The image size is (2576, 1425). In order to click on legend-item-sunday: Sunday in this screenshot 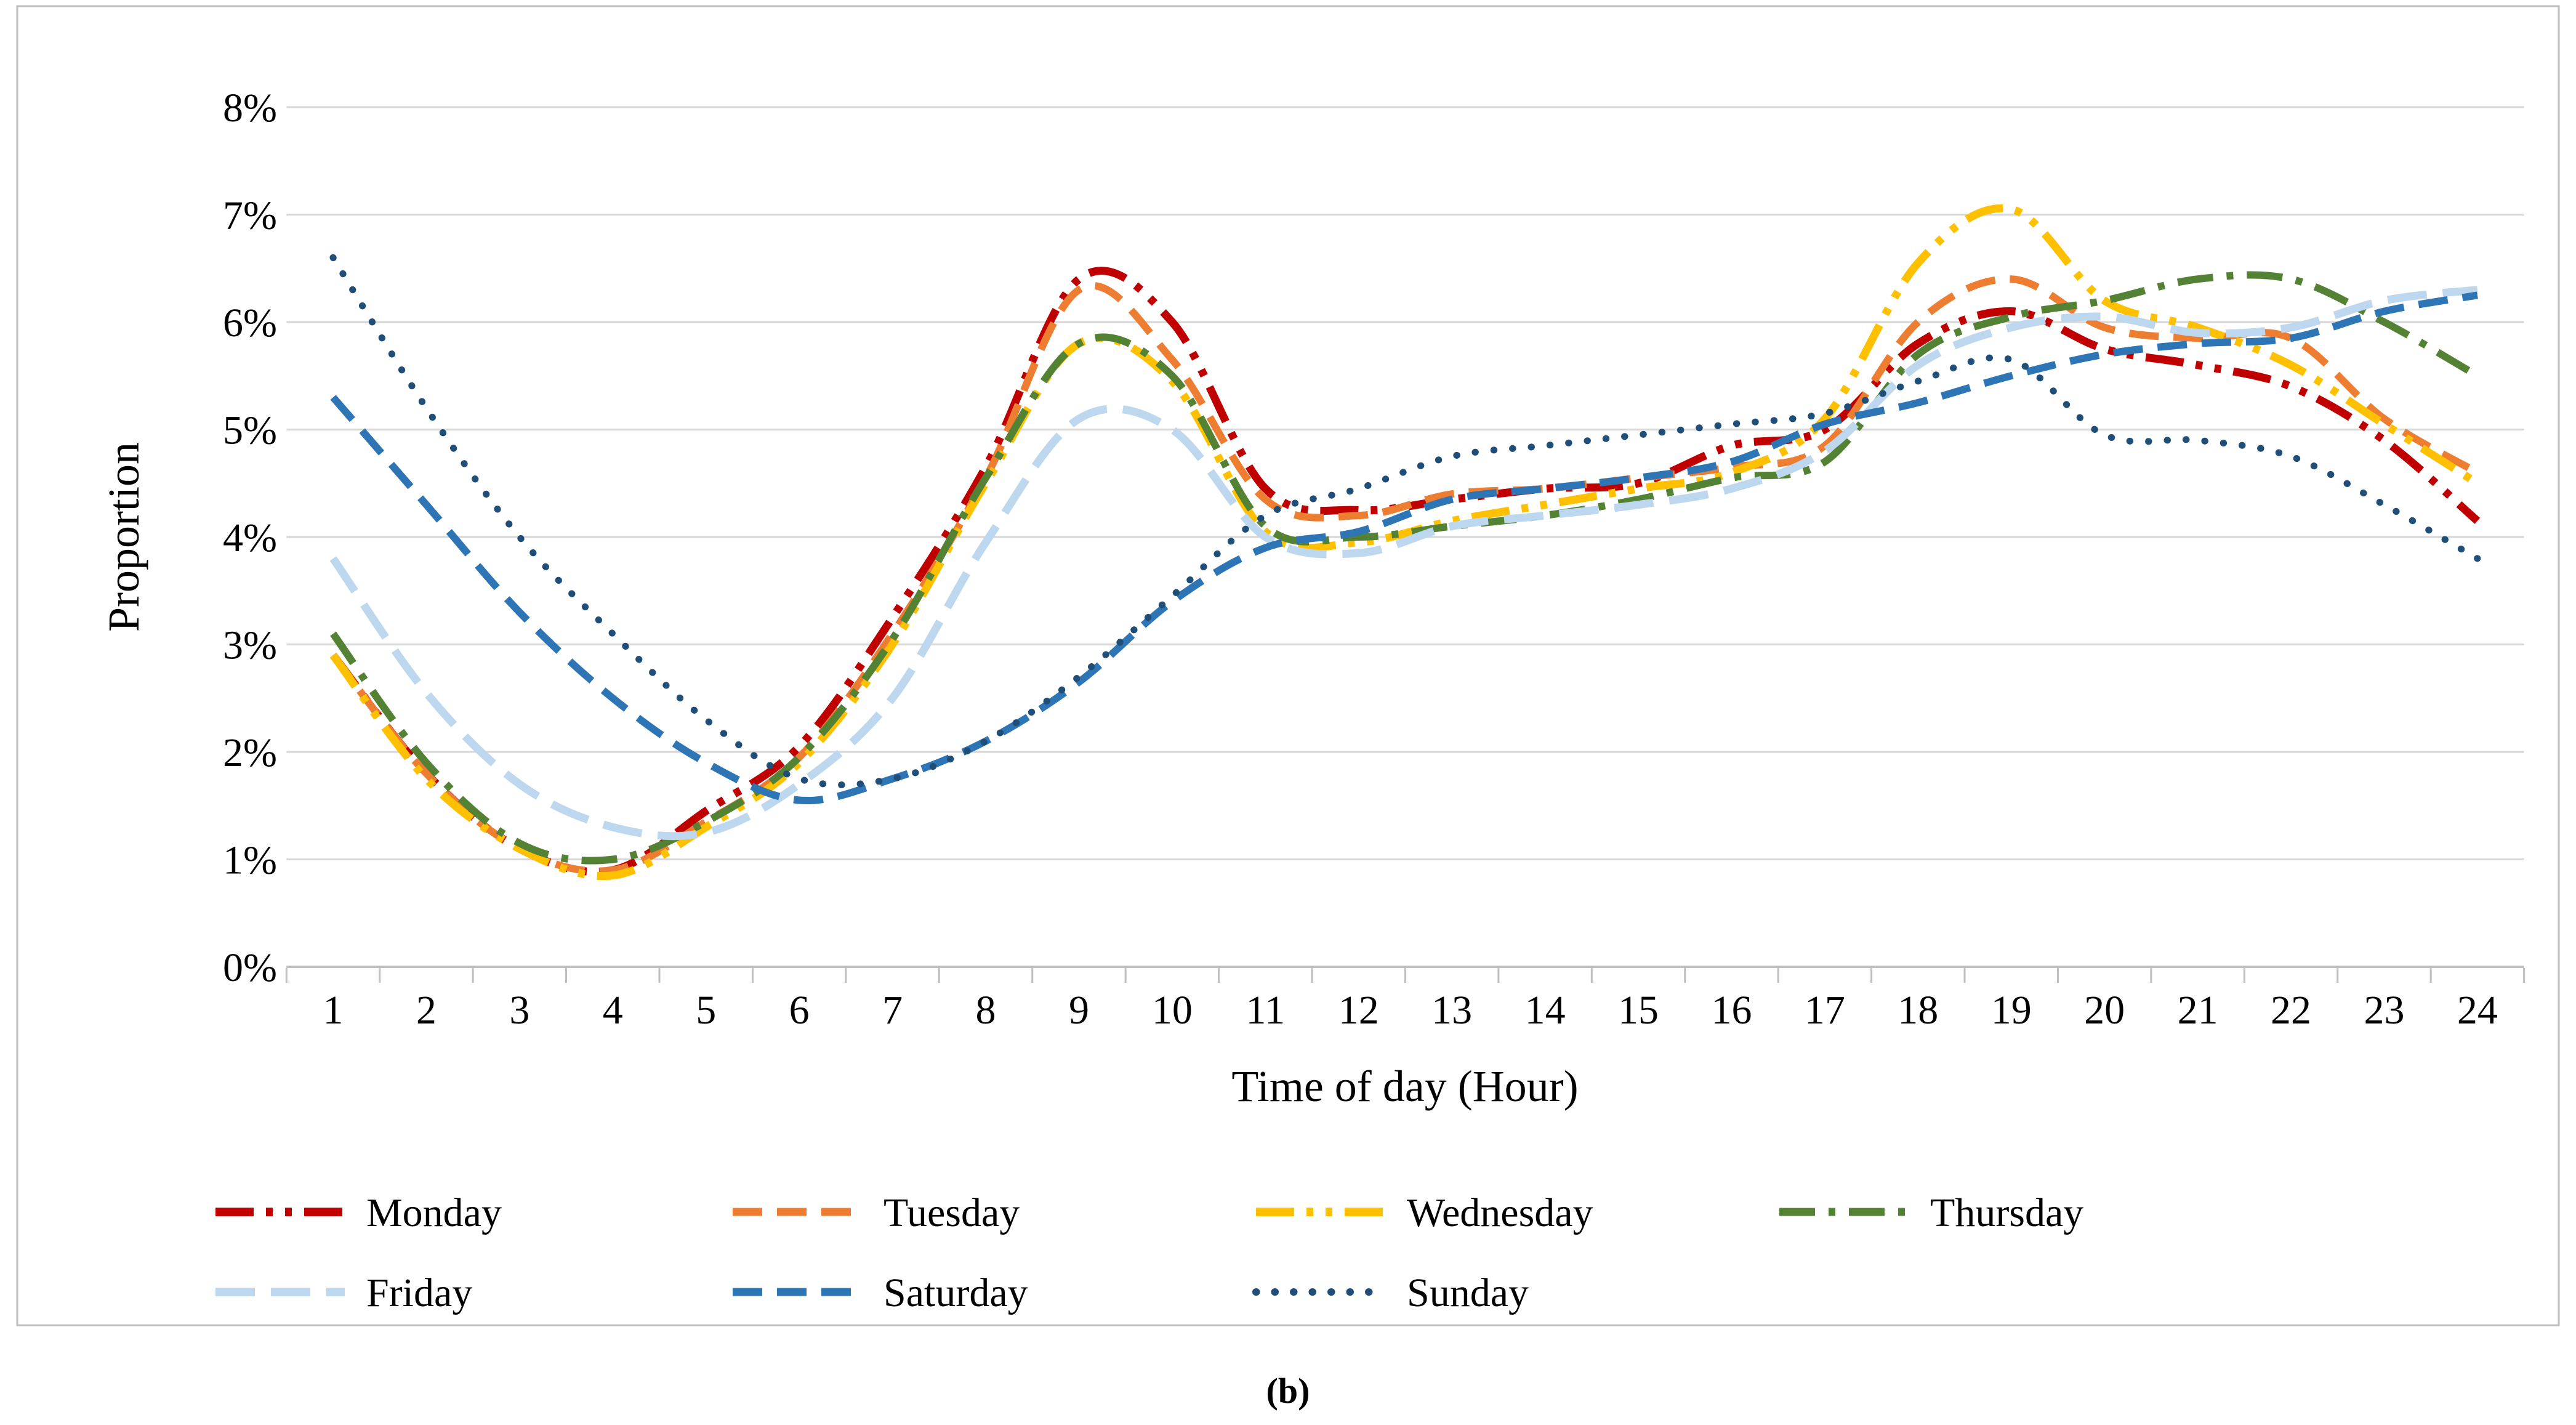, I will do `click(1390, 1292)`.